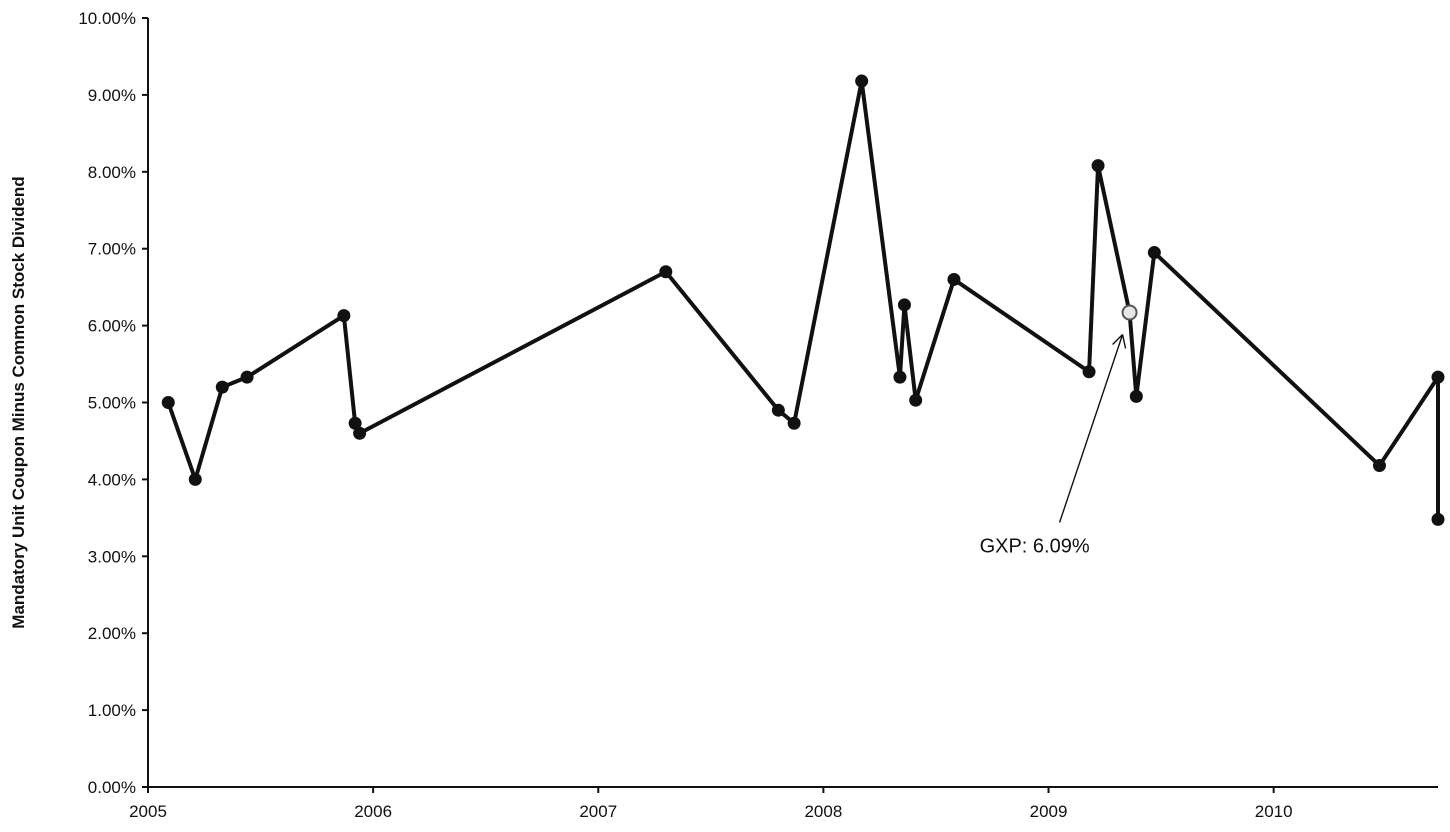 The height and width of the screenshot is (832, 1450). What do you see at coordinates (1119, 341) in the screenshot?
I see `annotation-arrow-head` at bounding box center [1119, 341].